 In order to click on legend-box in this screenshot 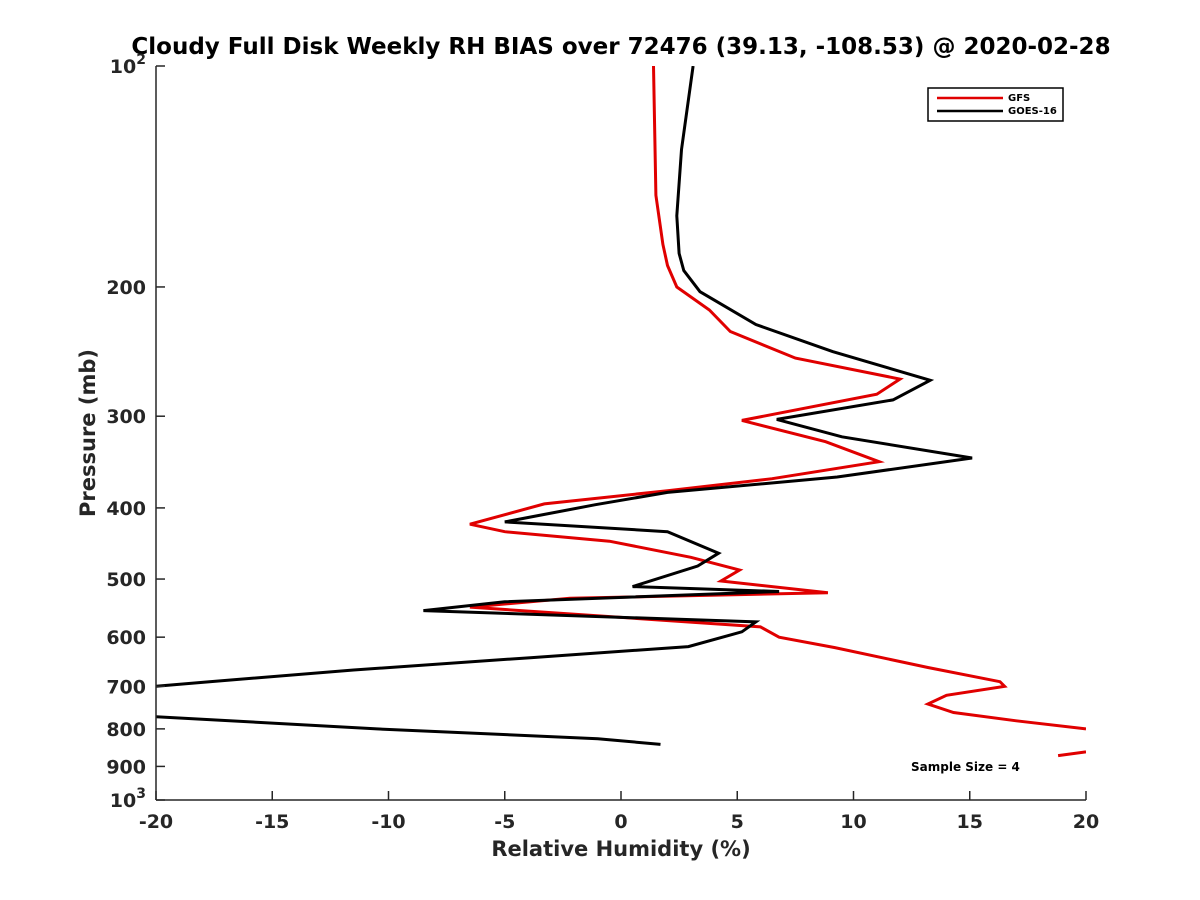, I will do `click(995, 104)`.